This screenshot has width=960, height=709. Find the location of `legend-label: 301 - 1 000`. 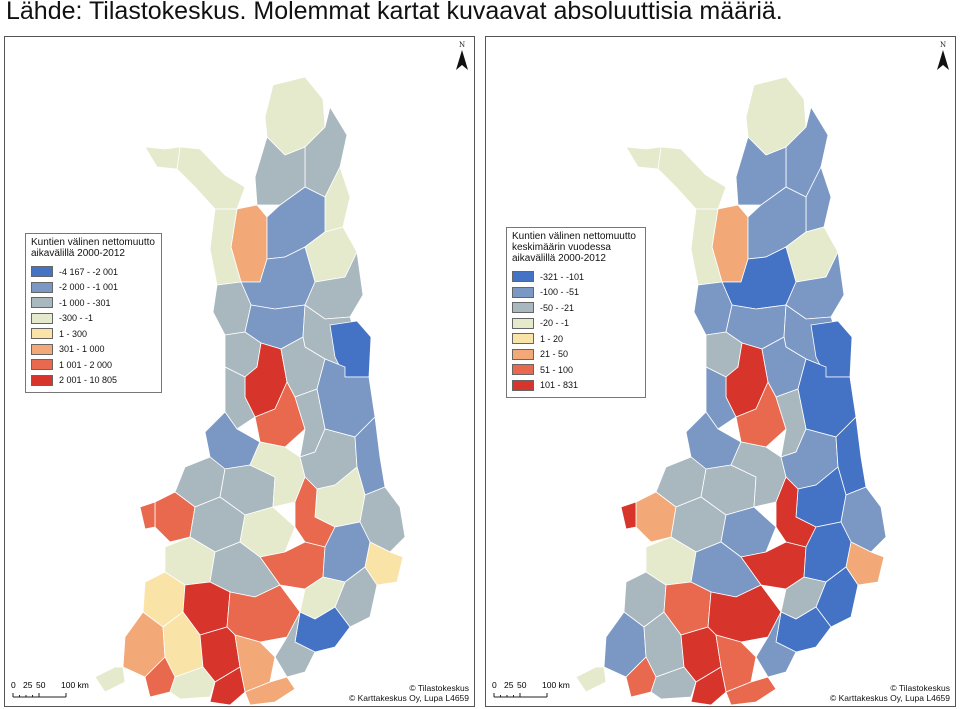

legend-label: 301 - 1 000 is located at coordinates (82, 349).